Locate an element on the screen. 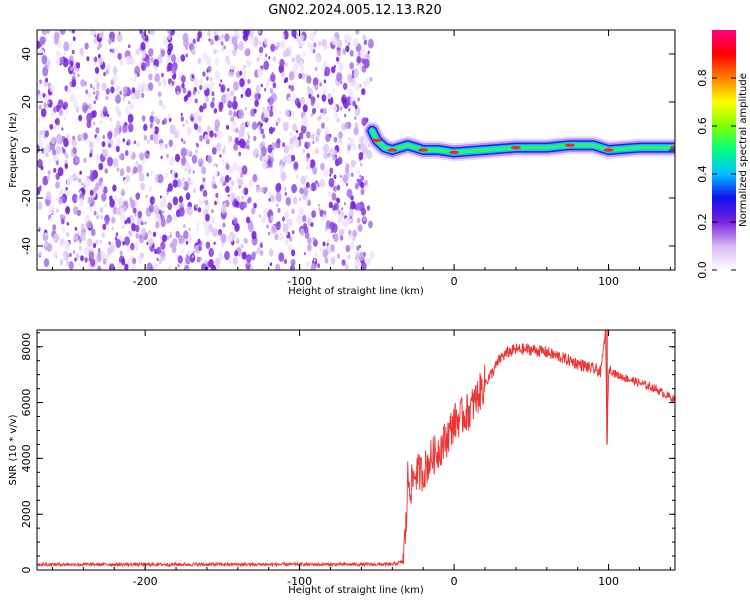 The width and height of the screenshot is (750, 600). x-tick-label: -200 is located at coordinates (145, 281).